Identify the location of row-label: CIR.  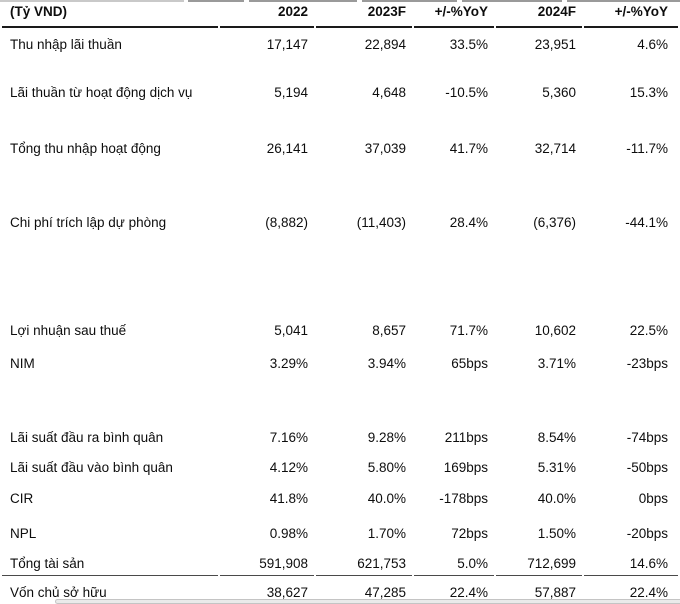
(22, 498).